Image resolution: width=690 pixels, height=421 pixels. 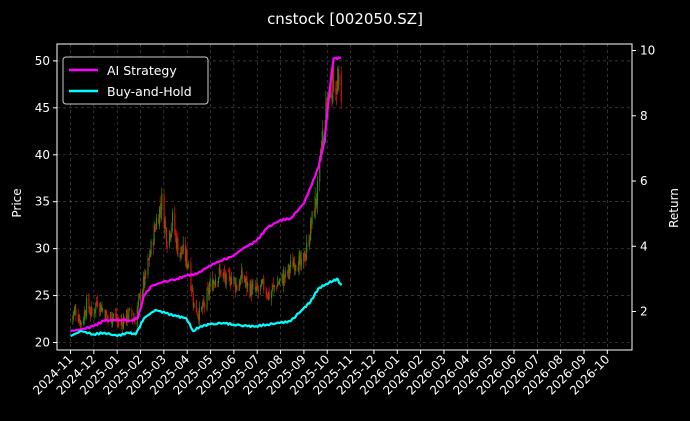 I want to click on y-tick-label-left: 30, so click(x=42, y=249).